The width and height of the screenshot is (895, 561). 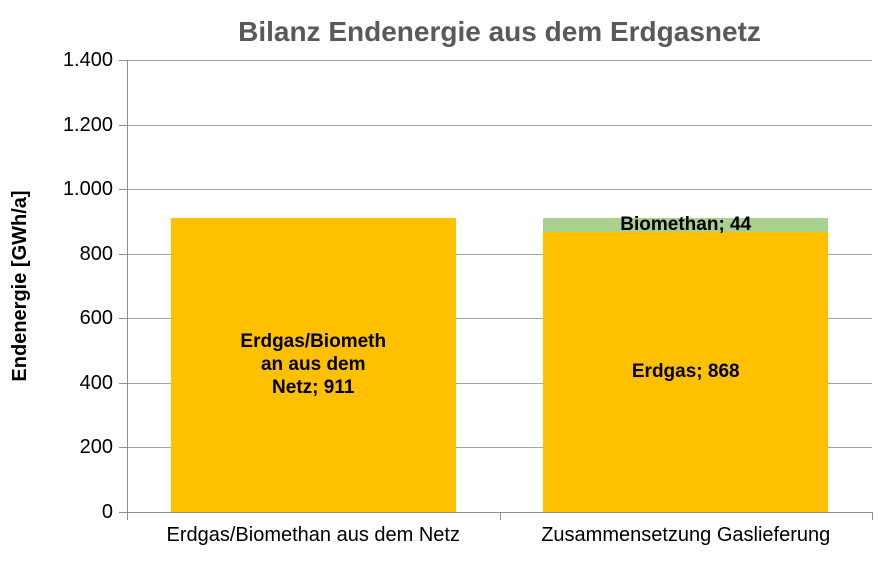 What do you see at coordinates (96, 318) in the screenshot?
I see `y-axis-tick-label: 600` at bounding box center [96, 318].